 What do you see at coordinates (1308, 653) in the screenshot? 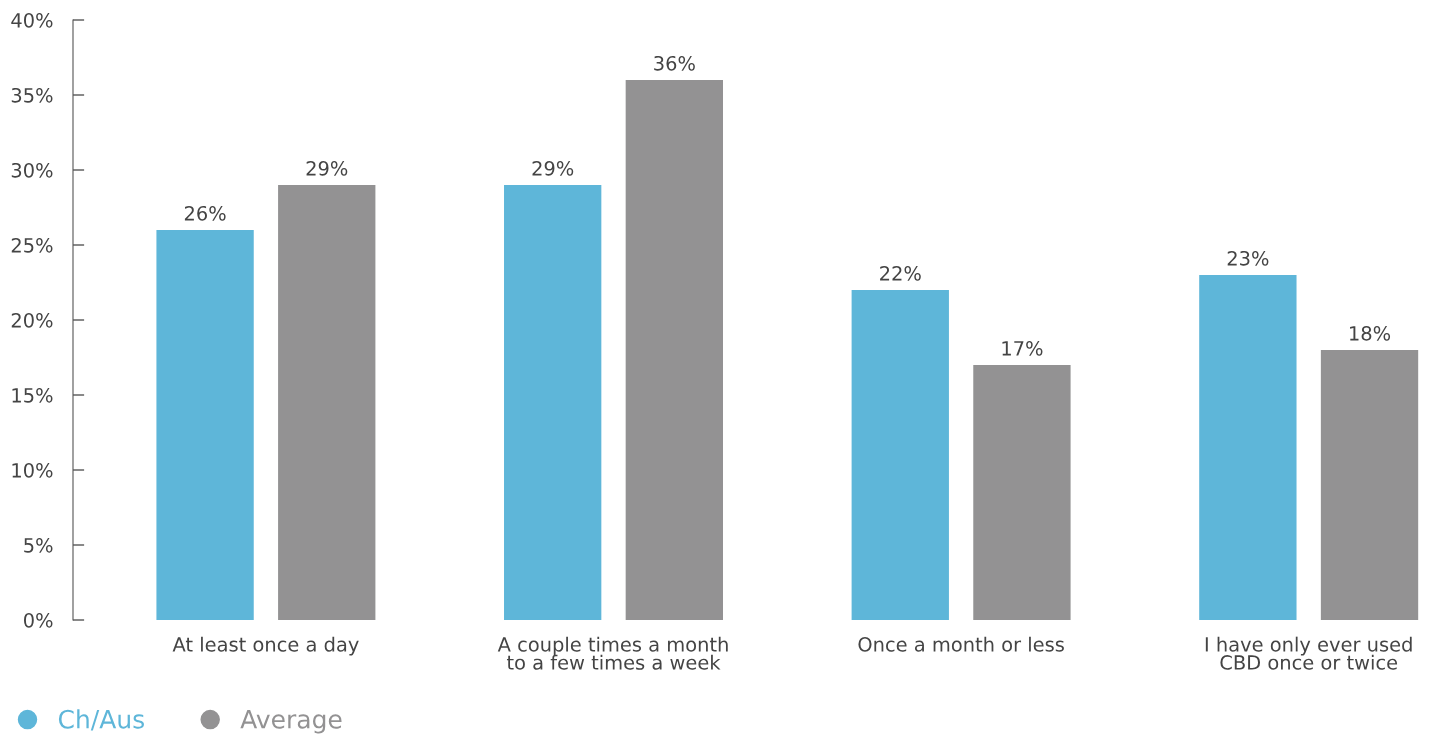
I see `x-tick-label: I have only ever used CBD once or twice` at bounding box center [1308, 653].